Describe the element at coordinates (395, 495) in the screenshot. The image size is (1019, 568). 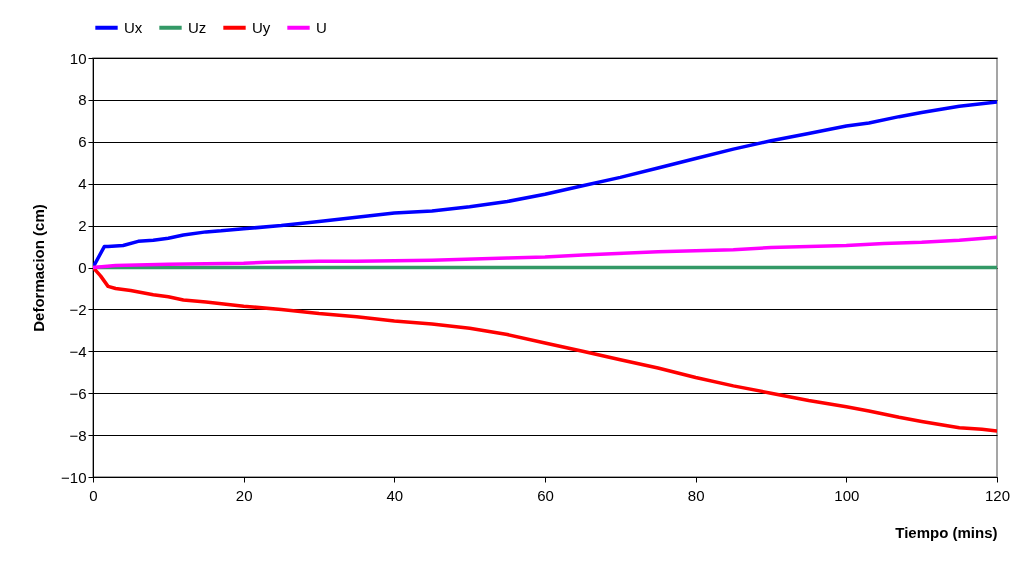
I see `x-tick-label: 40` at that location.